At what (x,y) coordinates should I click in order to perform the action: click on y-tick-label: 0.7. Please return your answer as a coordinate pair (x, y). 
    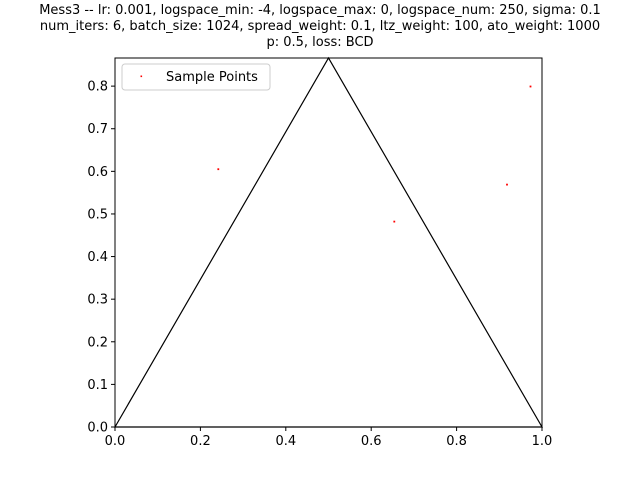
    Looking at the image, I should click on (97, 129).